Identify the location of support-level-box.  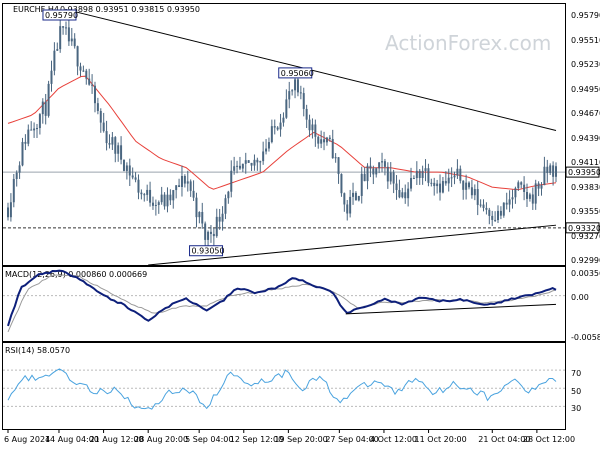
(582, 228).